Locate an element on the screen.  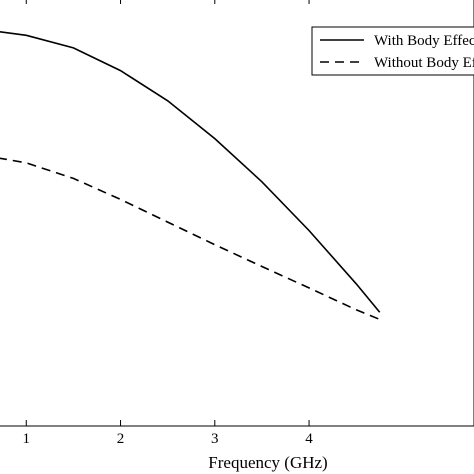
legend-label-1: With Body Effect is located at coordinates (424, 41).